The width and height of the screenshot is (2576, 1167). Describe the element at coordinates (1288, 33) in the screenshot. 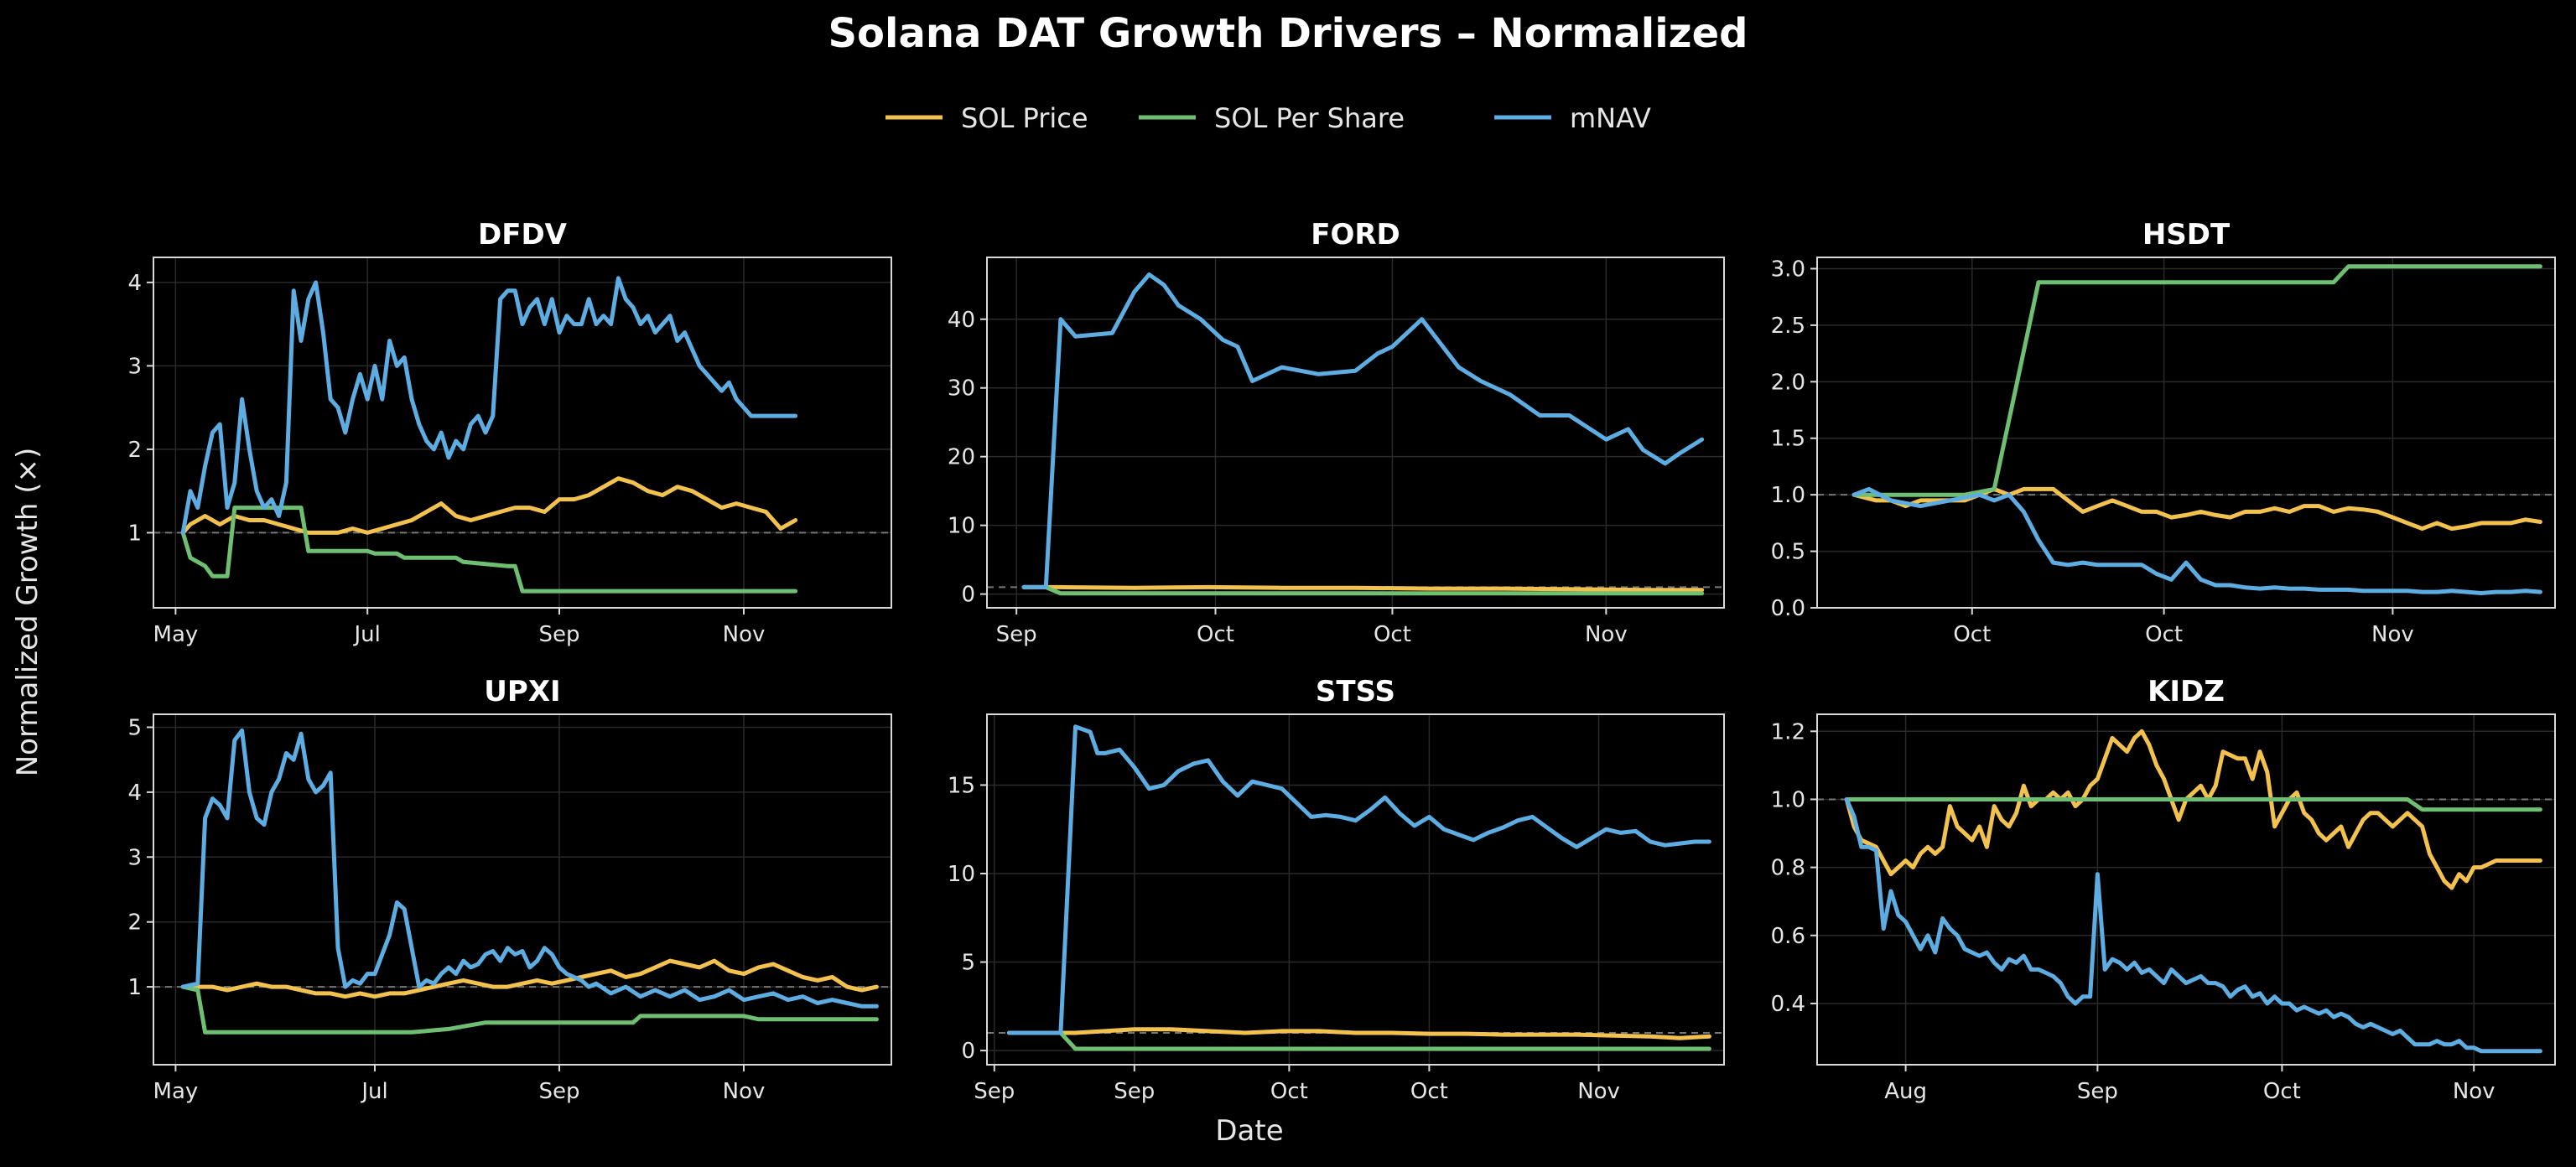

I see `figure-title: Solana DAT Growth Drivers – Normalized` at that location.